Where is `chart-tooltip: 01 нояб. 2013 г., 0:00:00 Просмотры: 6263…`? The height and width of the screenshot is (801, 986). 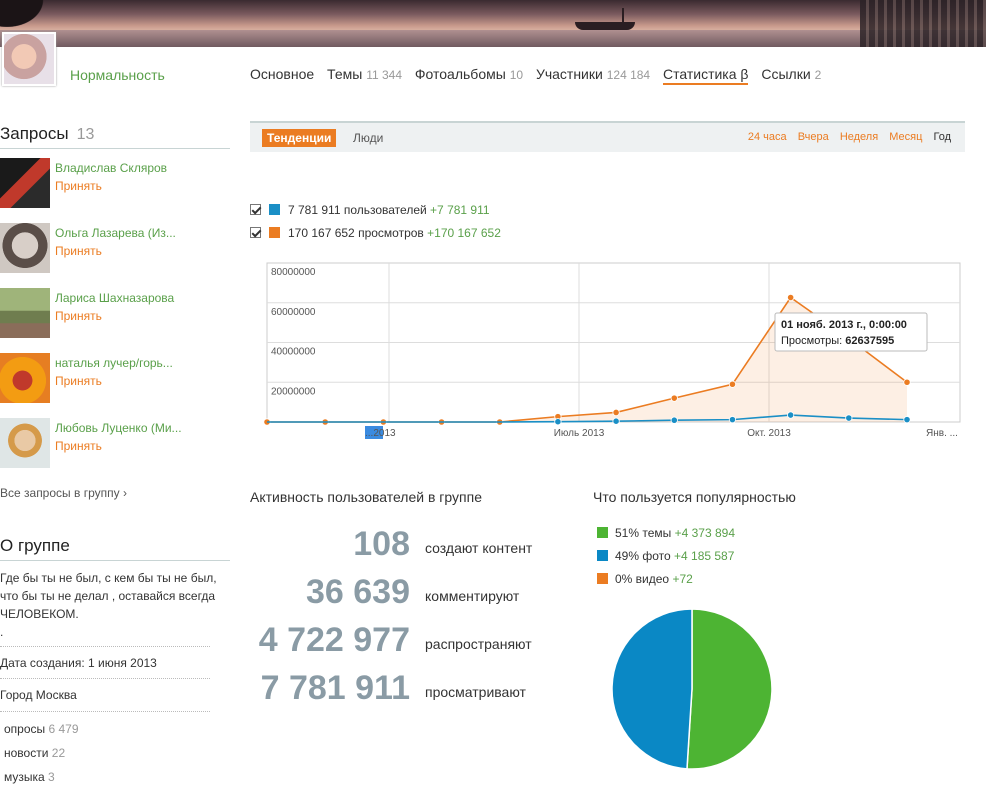 chart-tooltip: 01 нояб. 2013 г., 0:00:00 Просмотры: 6263… is located at coordinates (851, 332).